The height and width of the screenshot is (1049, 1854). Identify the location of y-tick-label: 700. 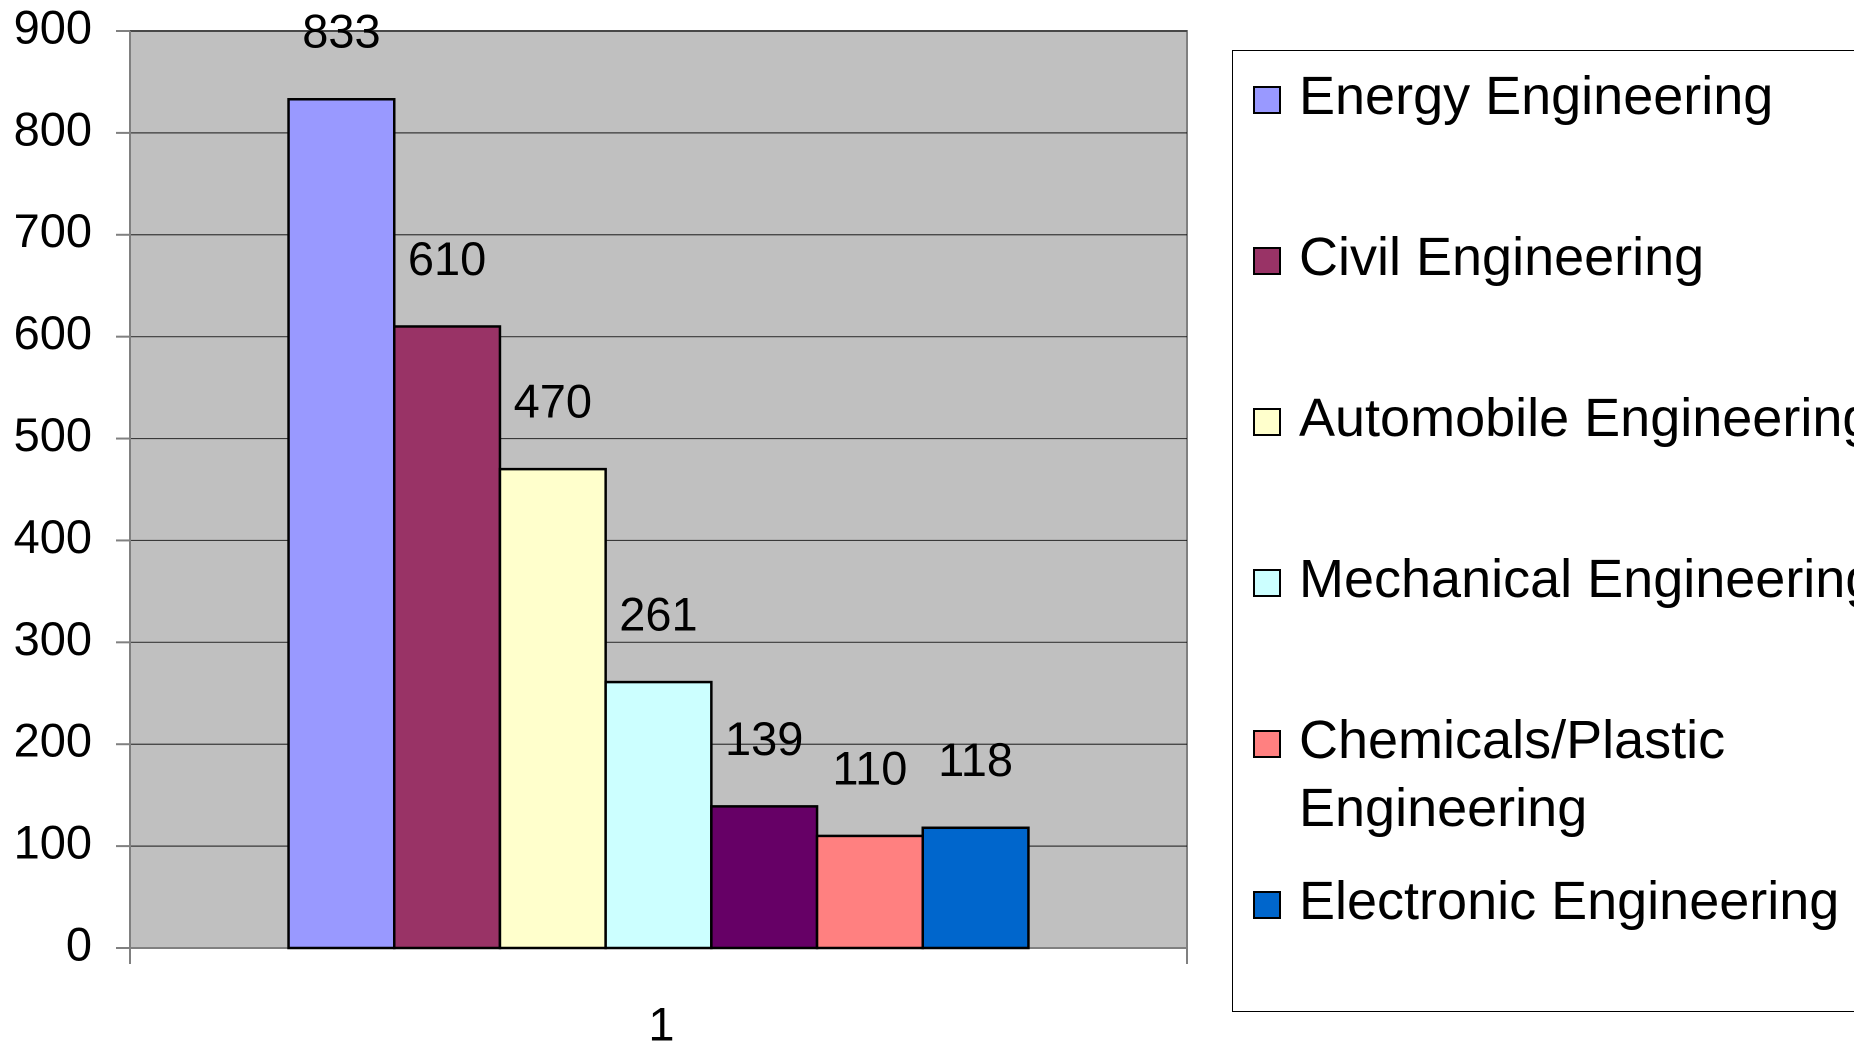
(53, 230).